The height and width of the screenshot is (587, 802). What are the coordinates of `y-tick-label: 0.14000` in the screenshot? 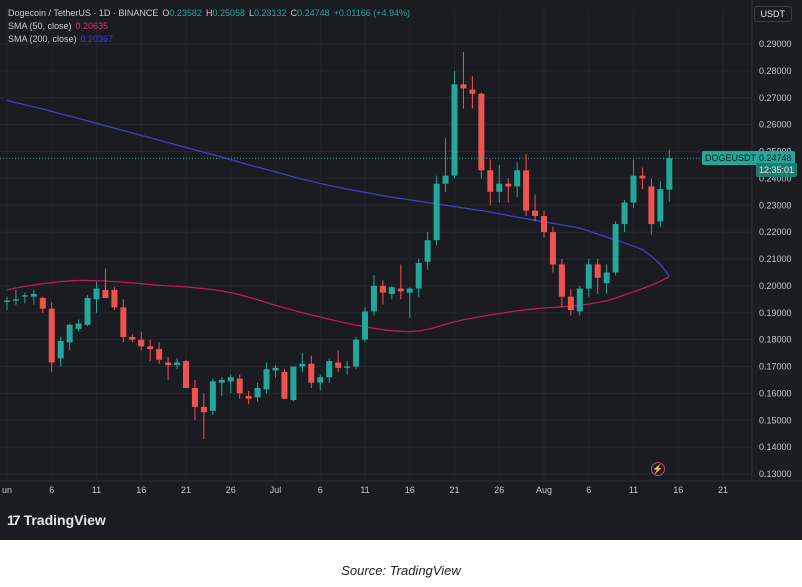 It's located at (775, 447).